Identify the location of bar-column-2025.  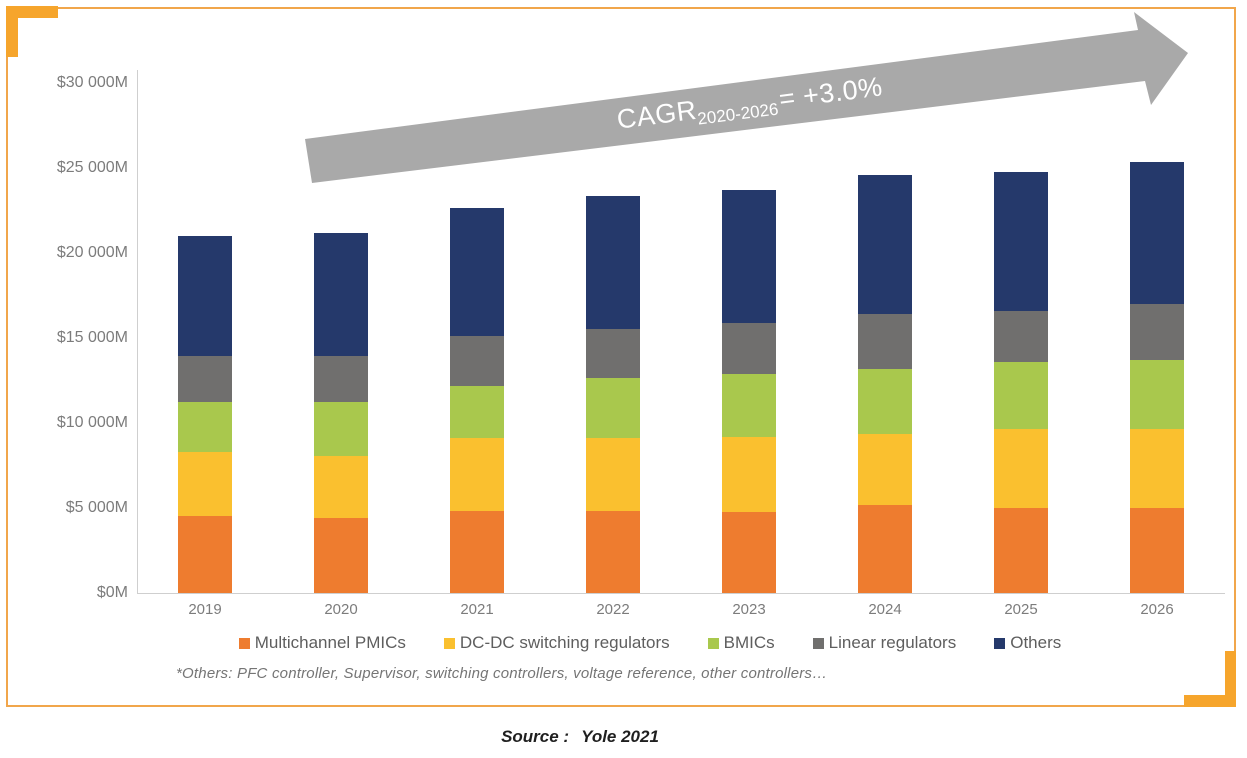
(1021, 338).